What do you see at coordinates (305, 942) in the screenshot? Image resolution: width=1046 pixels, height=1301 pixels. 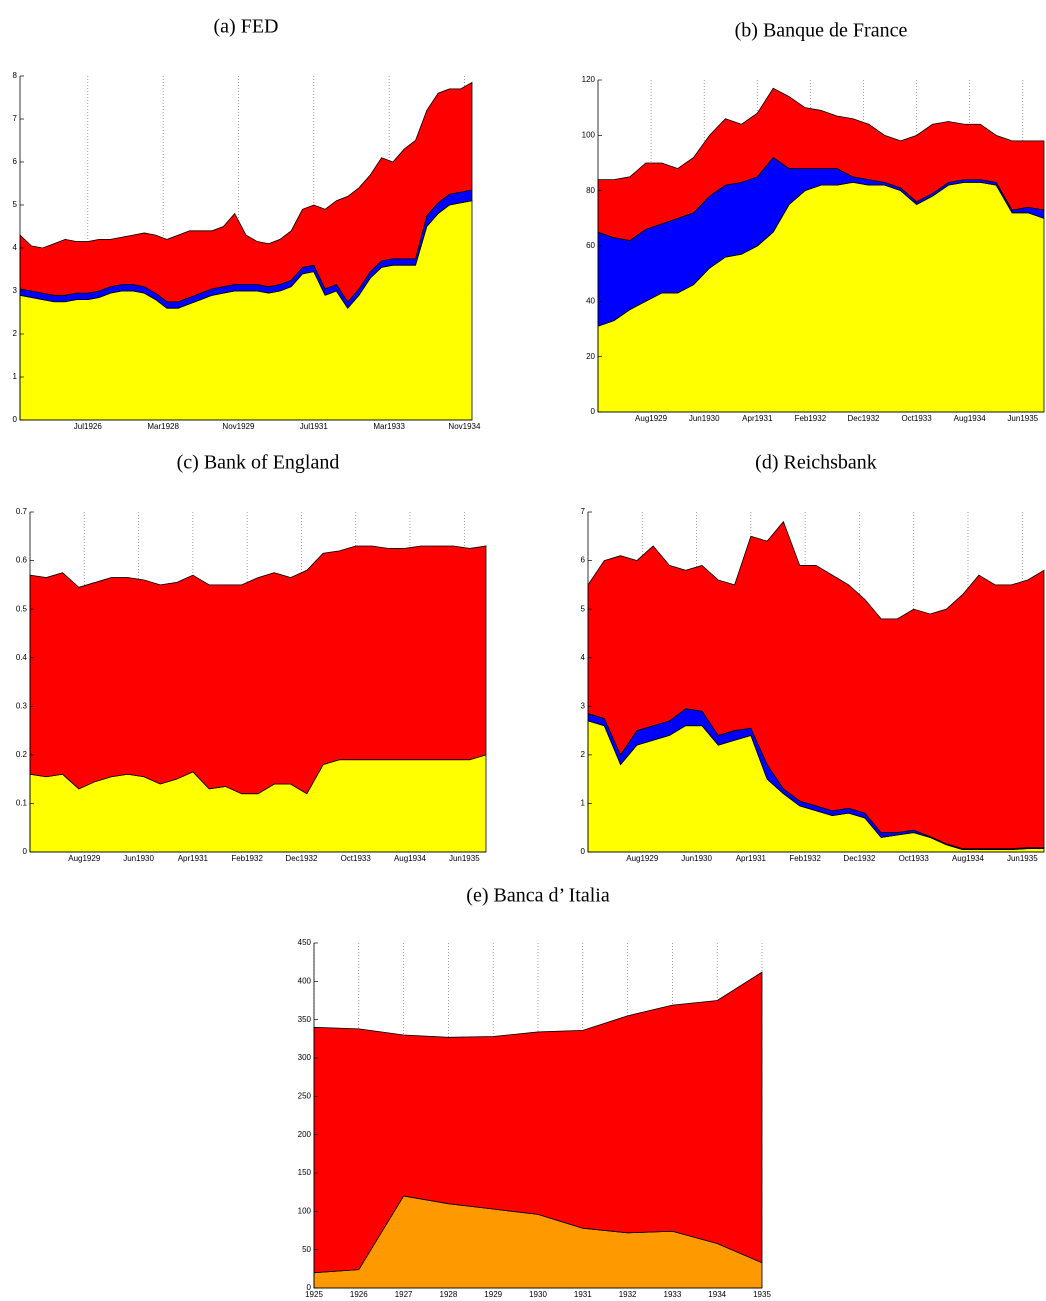 I see `y-tick-label: 450` at bounding box center [305, 942].